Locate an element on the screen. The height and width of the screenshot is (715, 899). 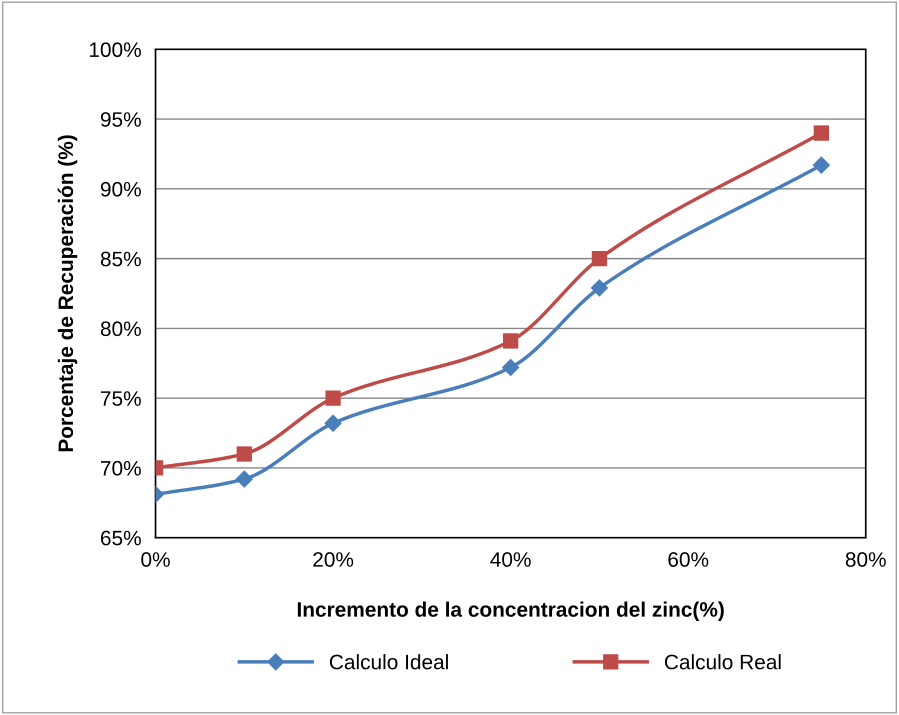
y-tick-label: 80% is located at coordinates (120, 328).